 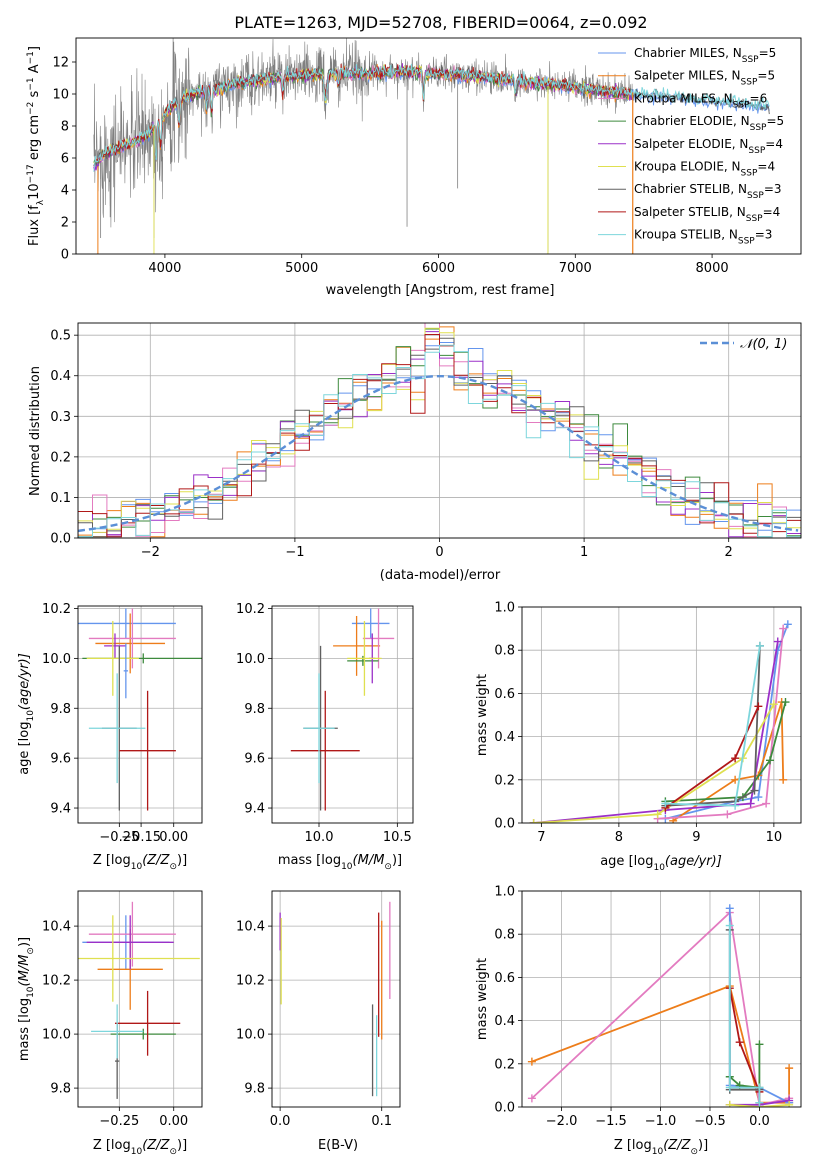 I want to click on y-tick-label: 10.4, so click(x=250, y=927).